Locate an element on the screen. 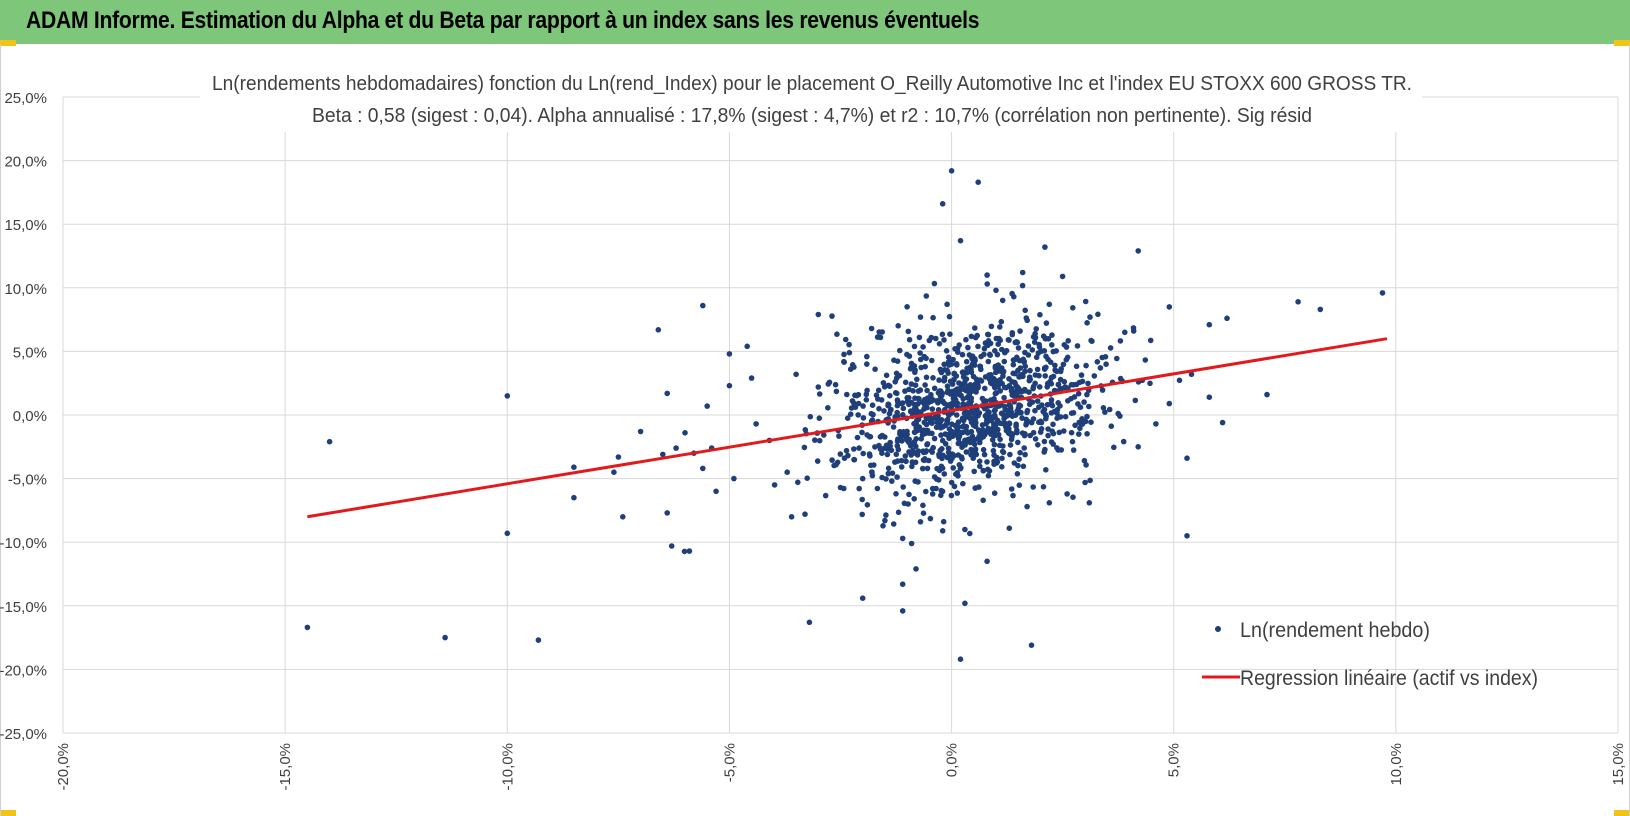  x-tick-label: 5,0% is located at coordinates (1174, 760).